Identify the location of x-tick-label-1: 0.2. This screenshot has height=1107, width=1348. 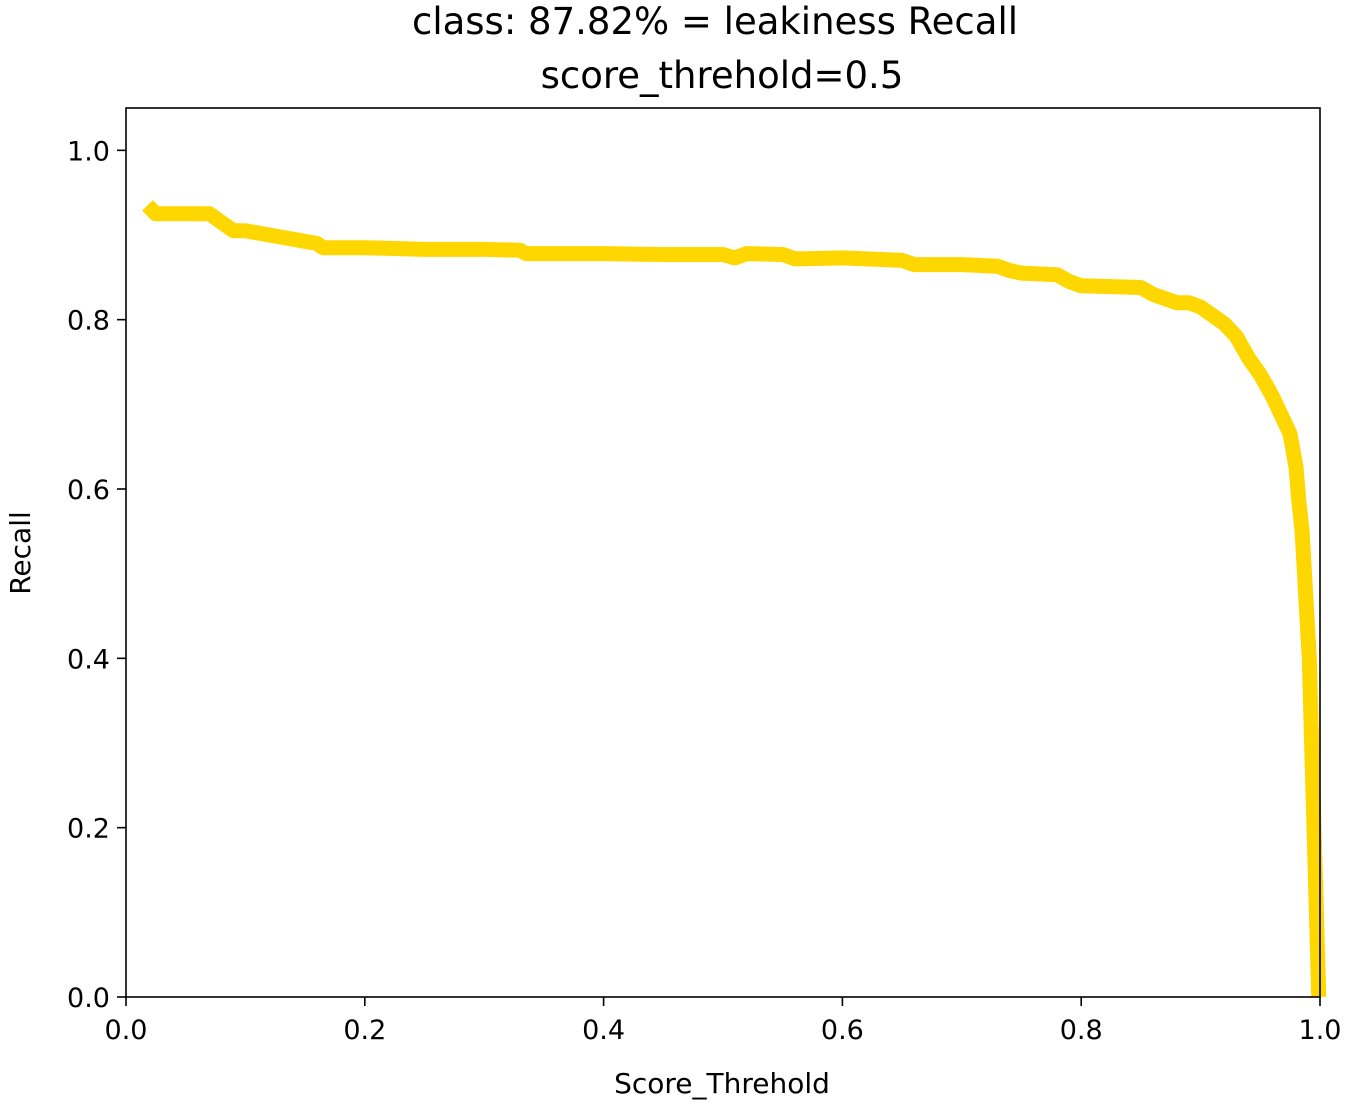
(364, 1030).